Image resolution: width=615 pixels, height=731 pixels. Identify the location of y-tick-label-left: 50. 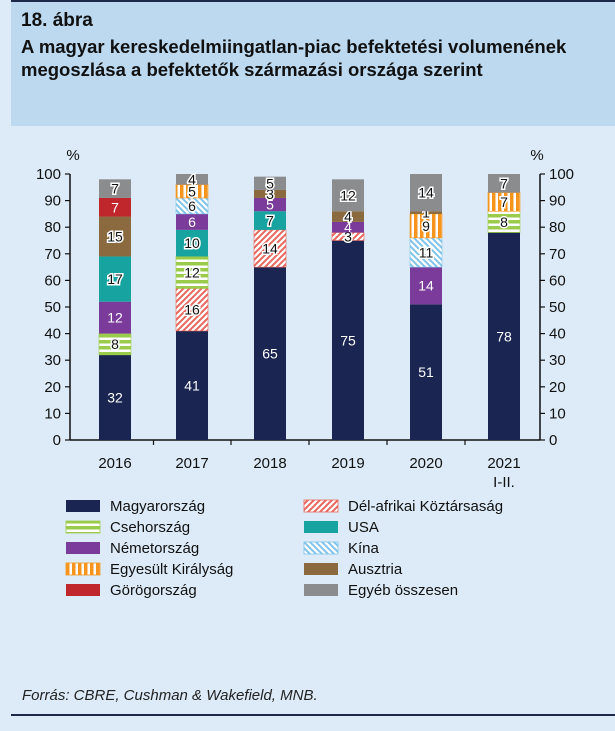
(52, 307).